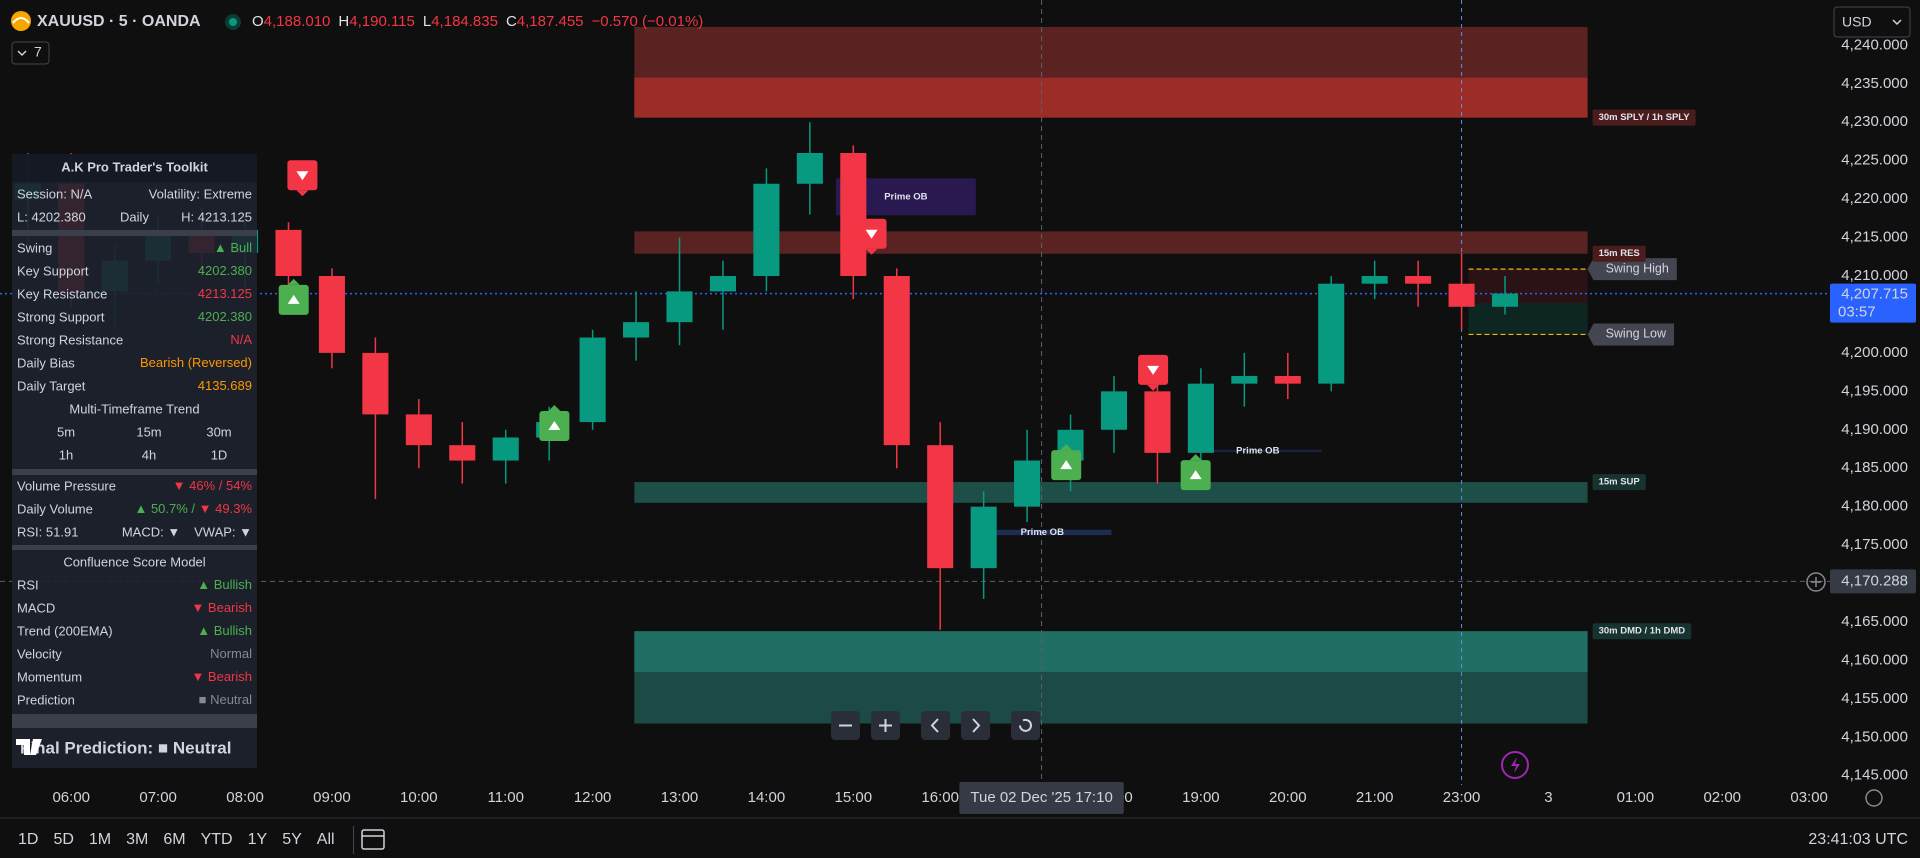  Describe the element at coordinates (217, 839) in the screenshot. I see `range-button: YTD` at that location.